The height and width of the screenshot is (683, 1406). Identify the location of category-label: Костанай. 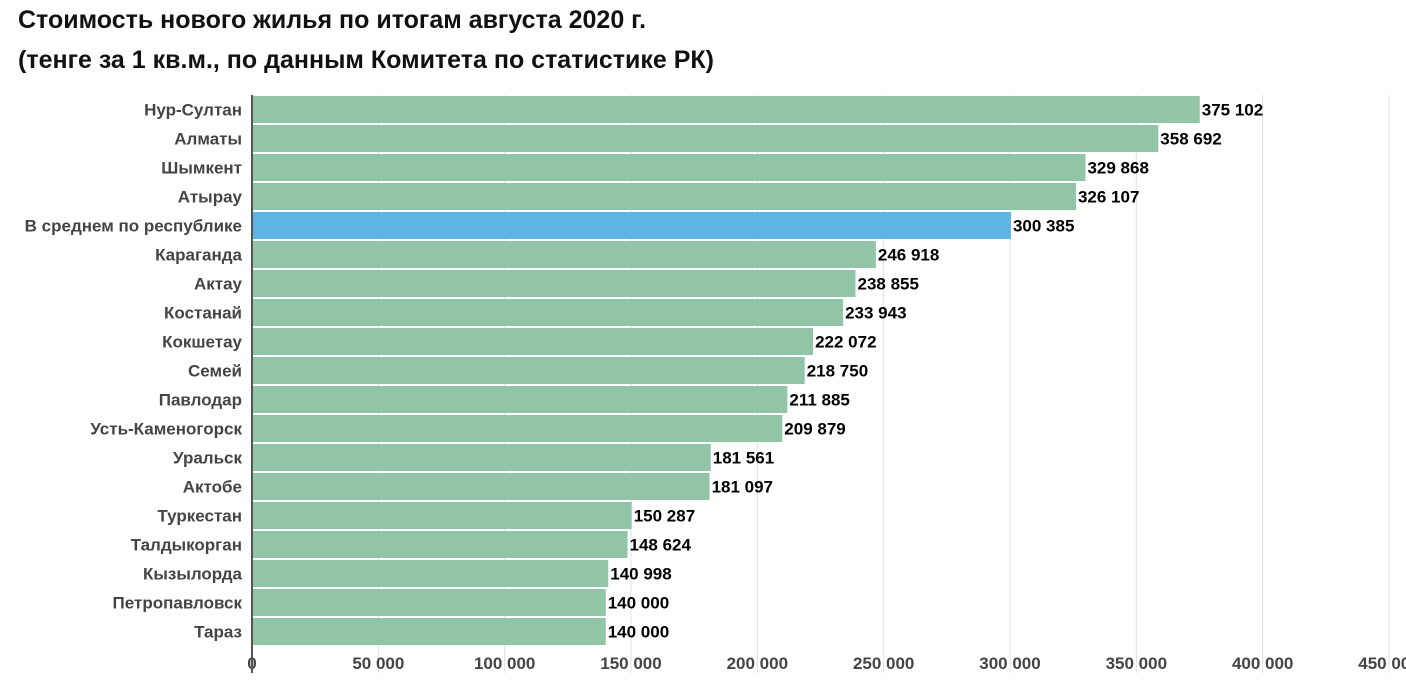
(203, 313).